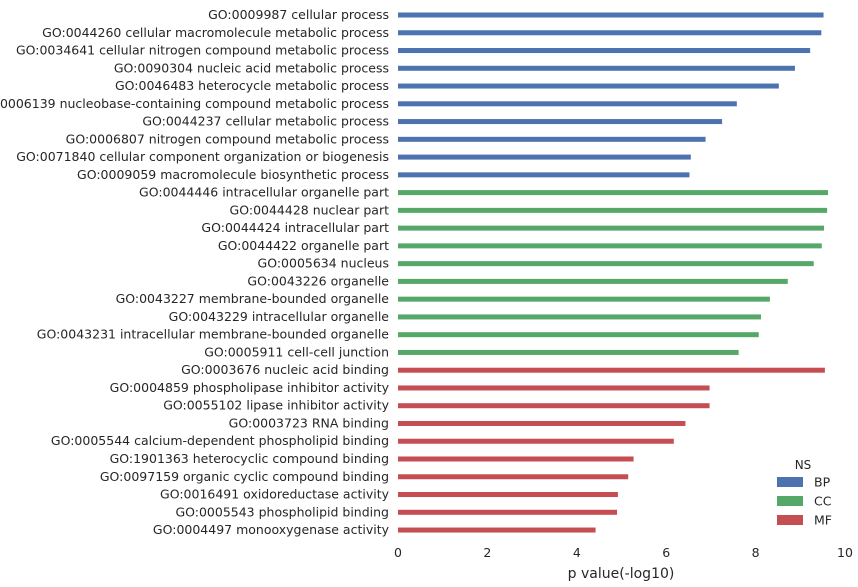  Describe the element at coordinates (298, 14) in the screenshot. I see `category-label: GO:0009987 cellular process` at that location.